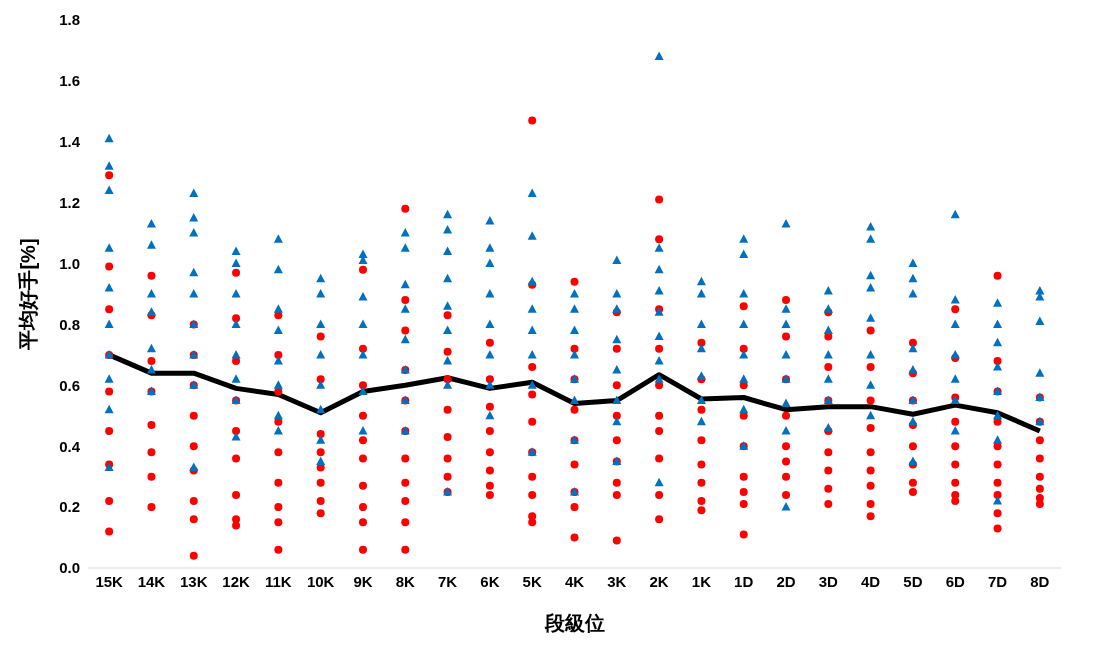  I want to click on x-tick-label: 8K, so click(405, 581).